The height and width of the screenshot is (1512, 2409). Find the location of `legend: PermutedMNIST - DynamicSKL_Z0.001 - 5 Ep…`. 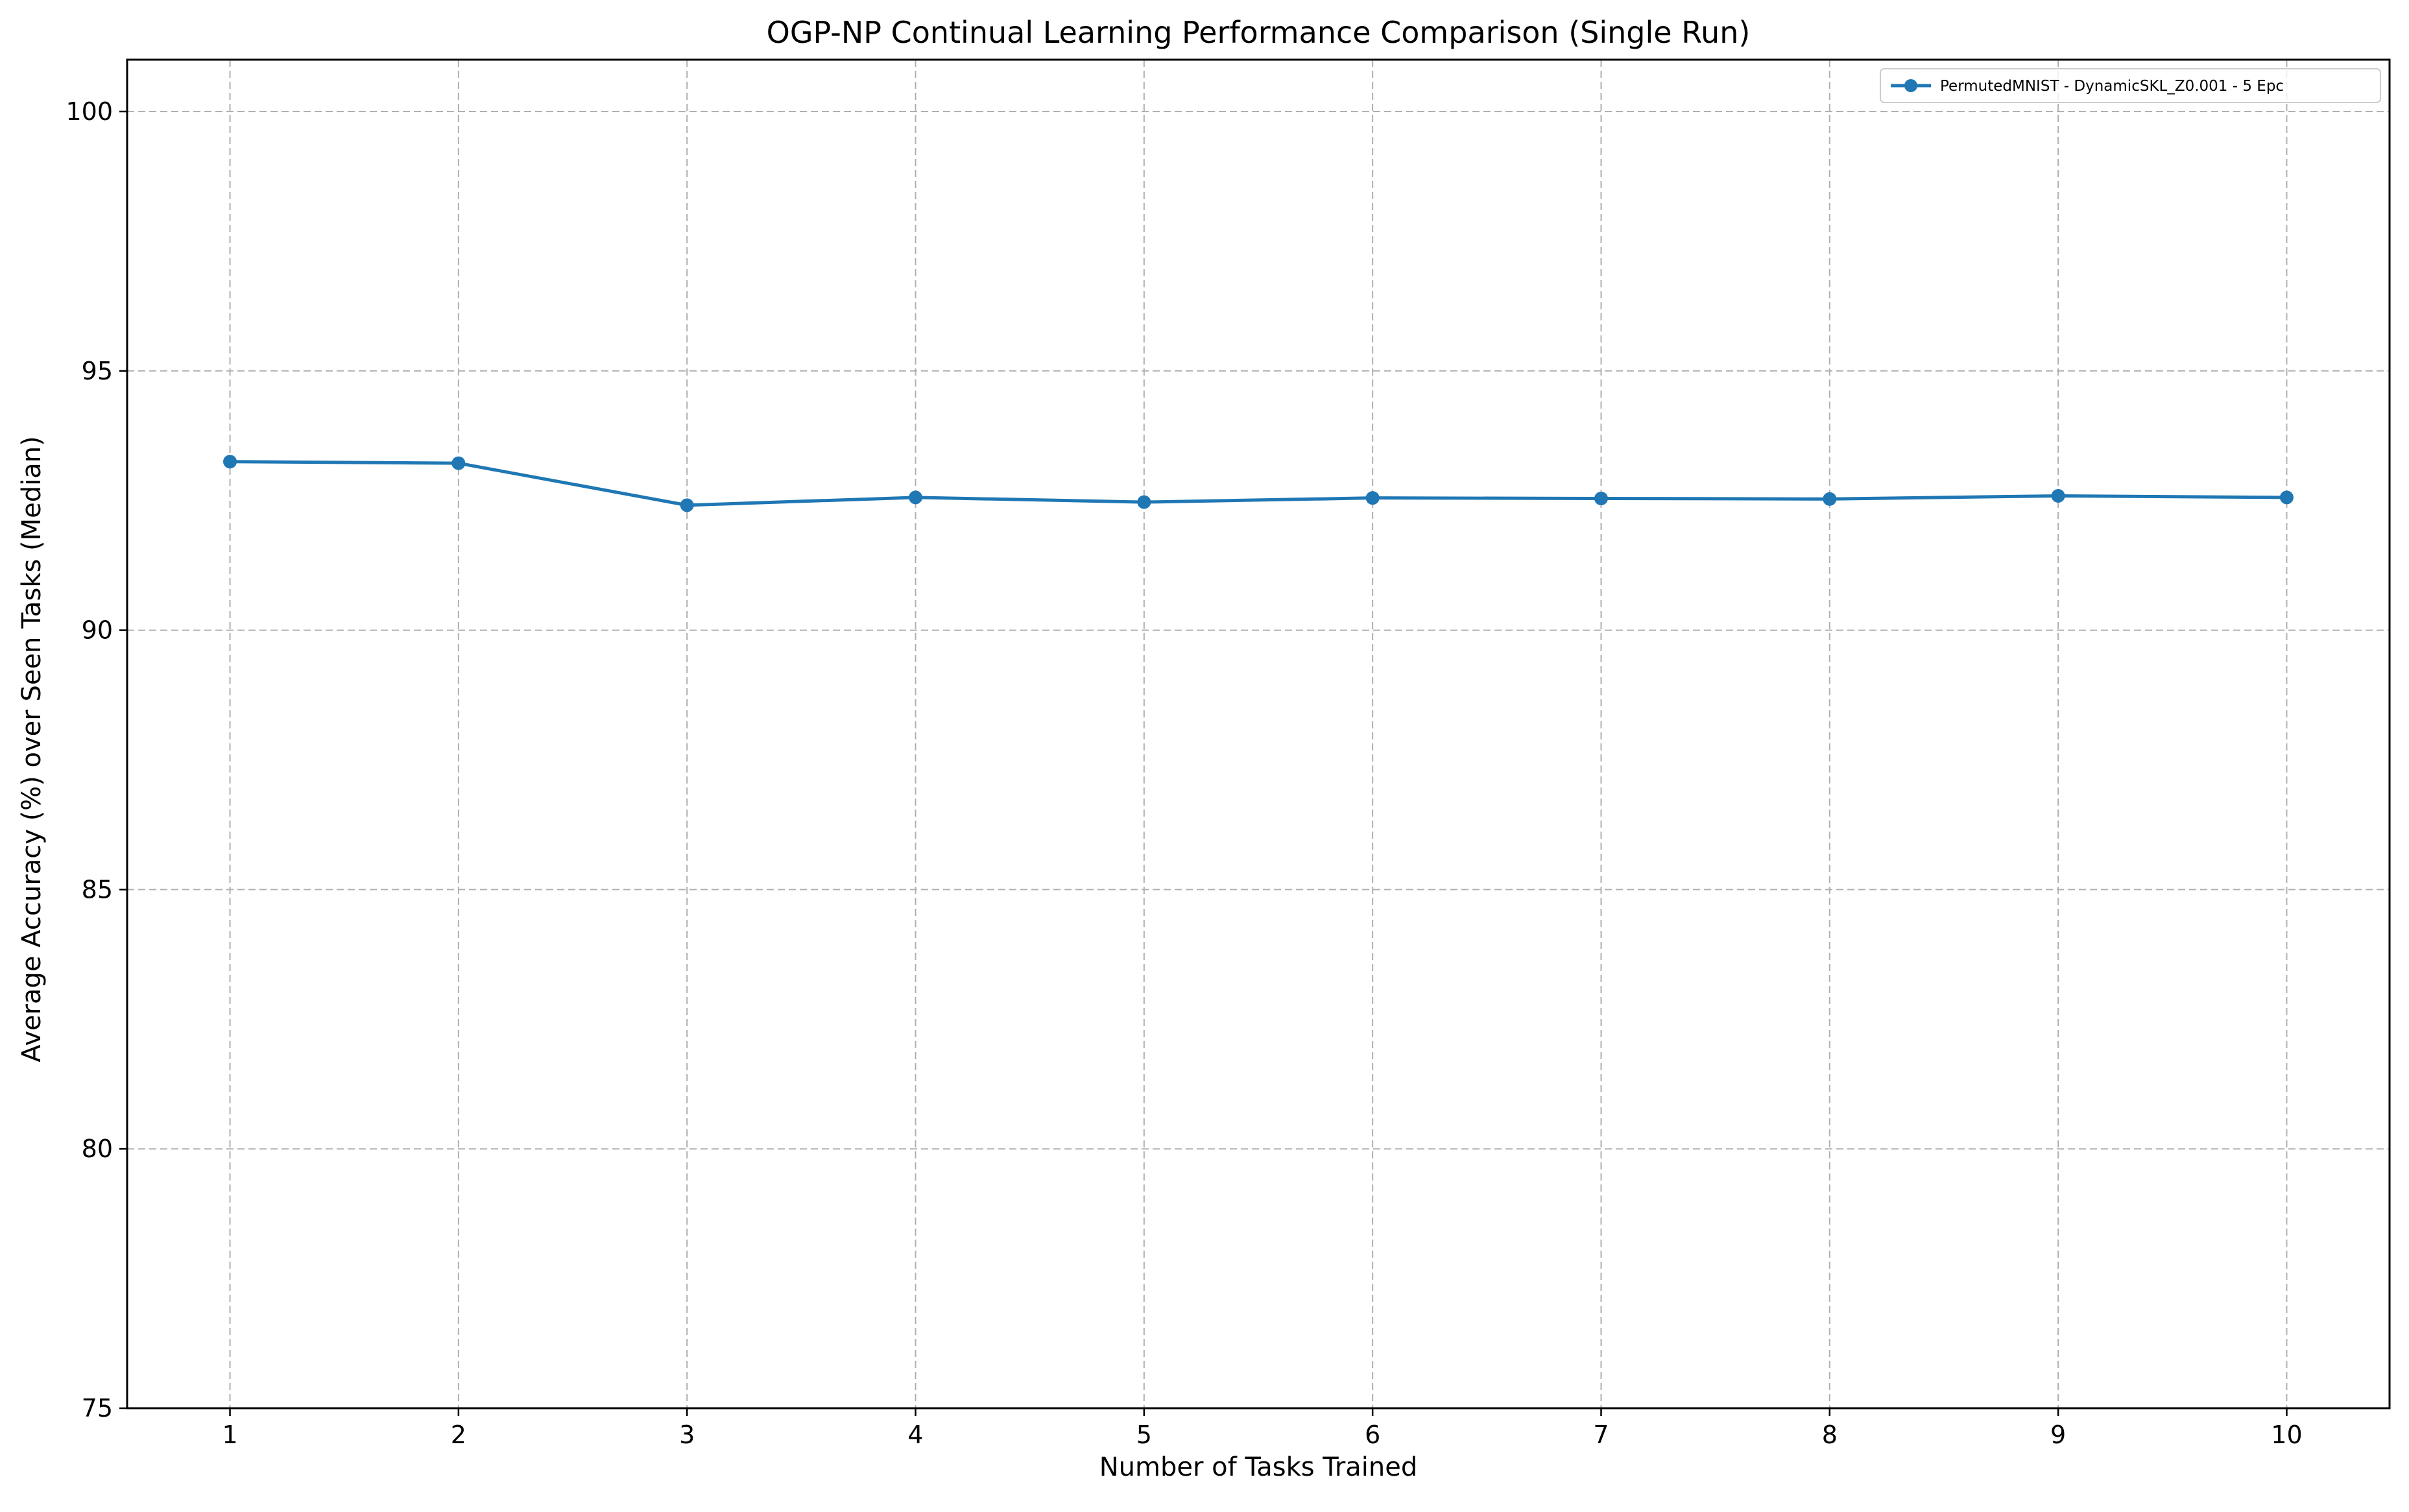

legend: PermutedMNIST - DynamicSKL_Z0.001 - 5 Ep… is located at coordinates (2130, 85).